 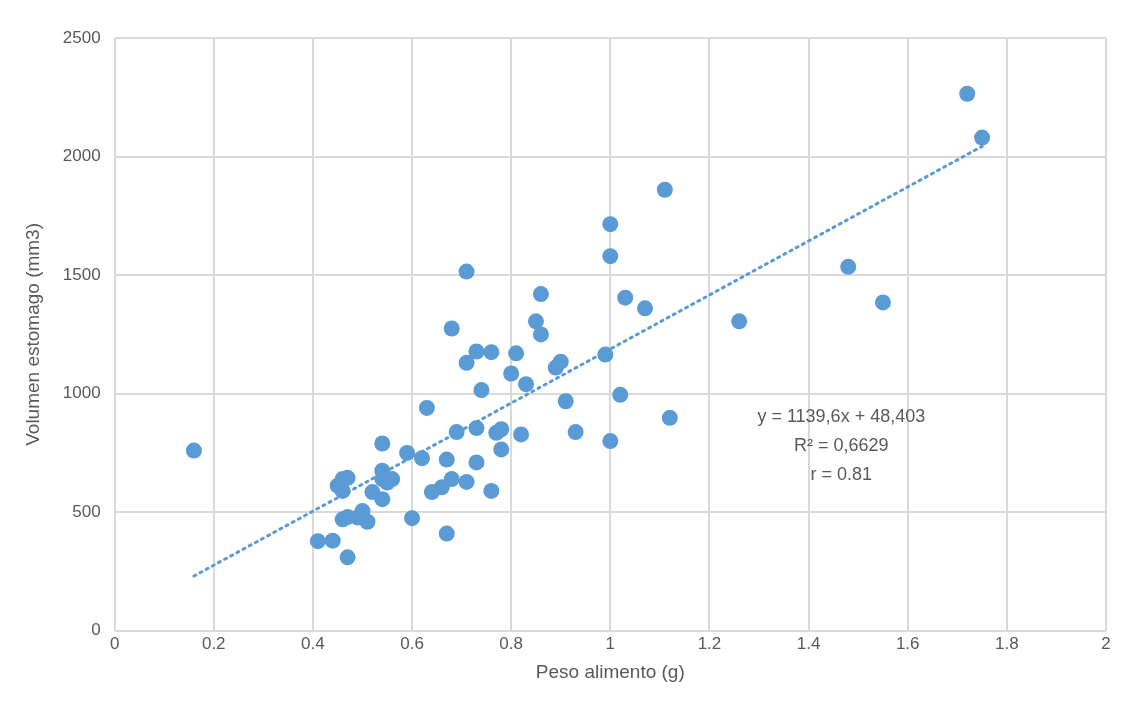 What do you see at coordinates (1106, 643) in the screenshot?
I see `x-tick-label: 2` at bounding box center [1106, 643].